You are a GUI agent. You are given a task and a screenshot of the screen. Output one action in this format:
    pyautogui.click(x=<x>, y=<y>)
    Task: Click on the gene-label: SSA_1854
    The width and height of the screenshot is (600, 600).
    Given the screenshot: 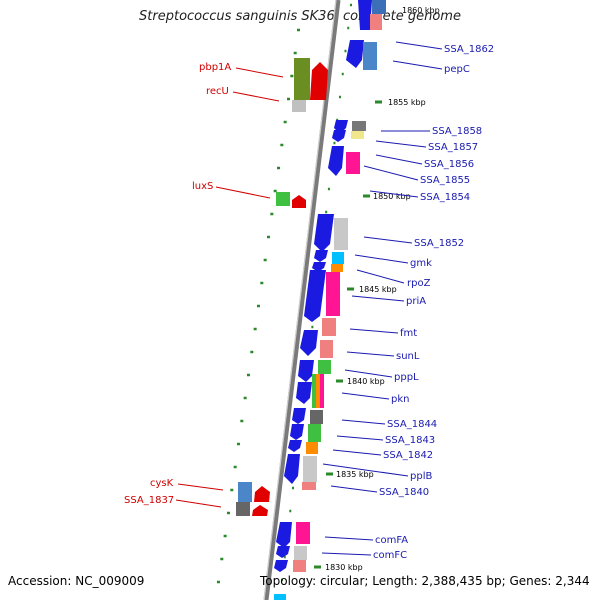 What is the action you would take?
    pyautogui.click(x=445, y=197)
    